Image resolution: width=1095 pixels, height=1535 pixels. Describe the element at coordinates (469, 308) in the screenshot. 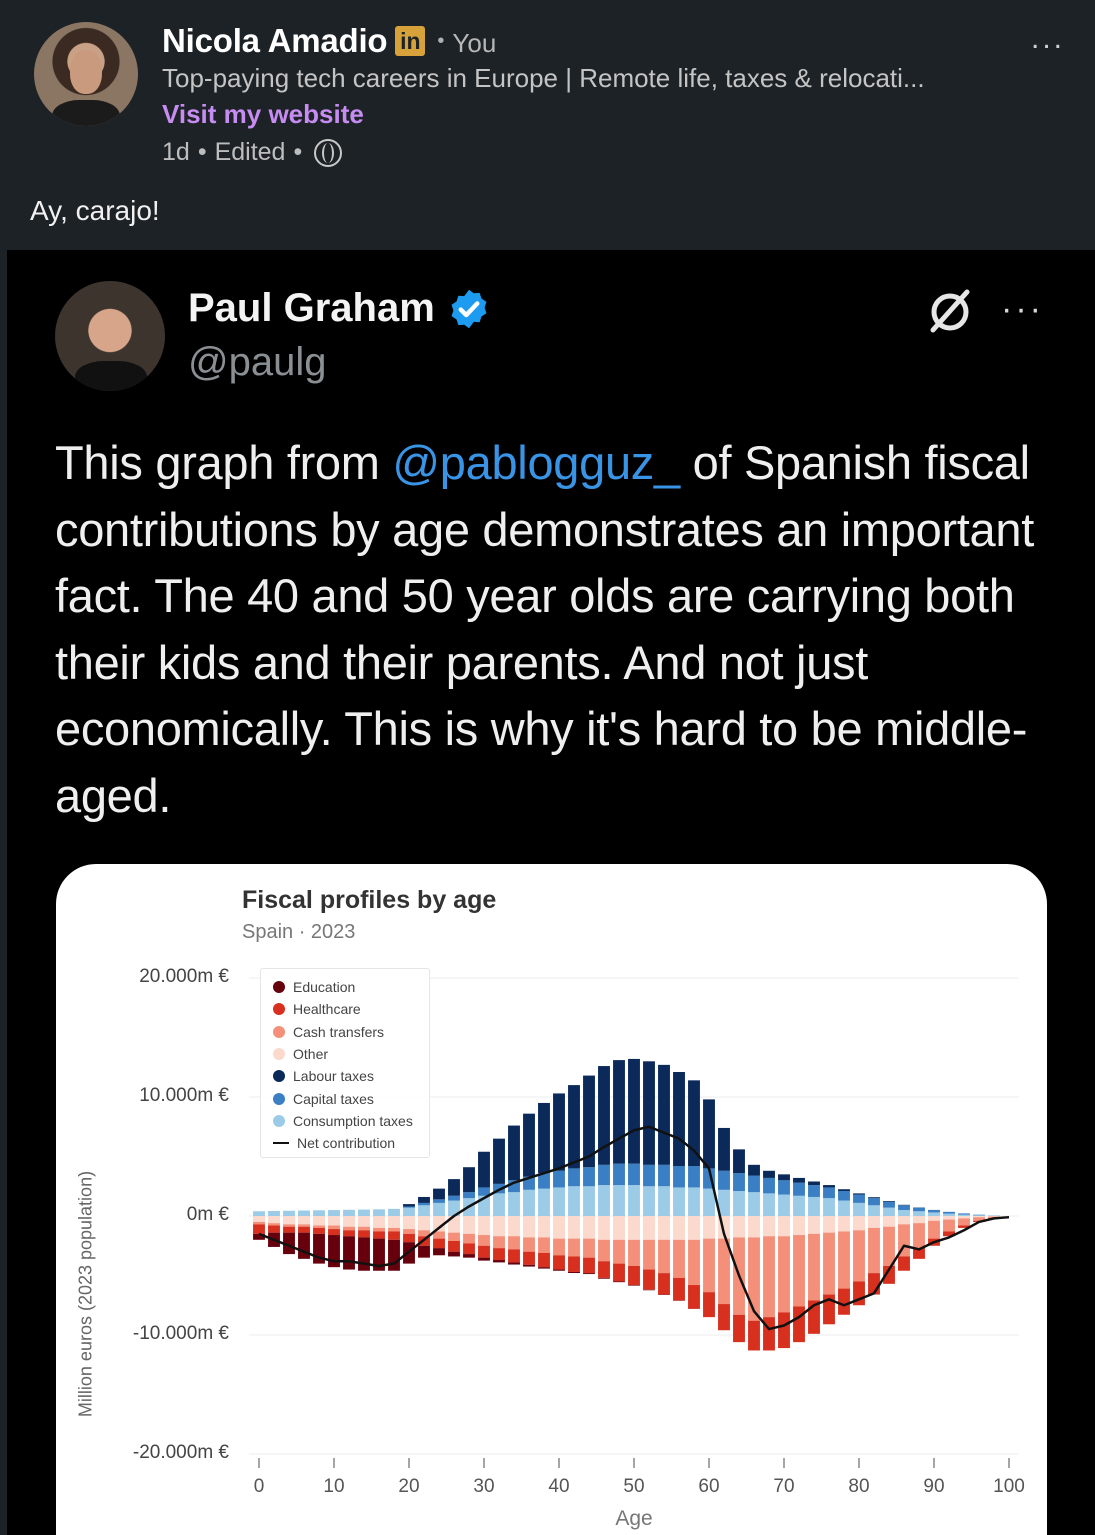

I see `verified-badge-icon` at that location.